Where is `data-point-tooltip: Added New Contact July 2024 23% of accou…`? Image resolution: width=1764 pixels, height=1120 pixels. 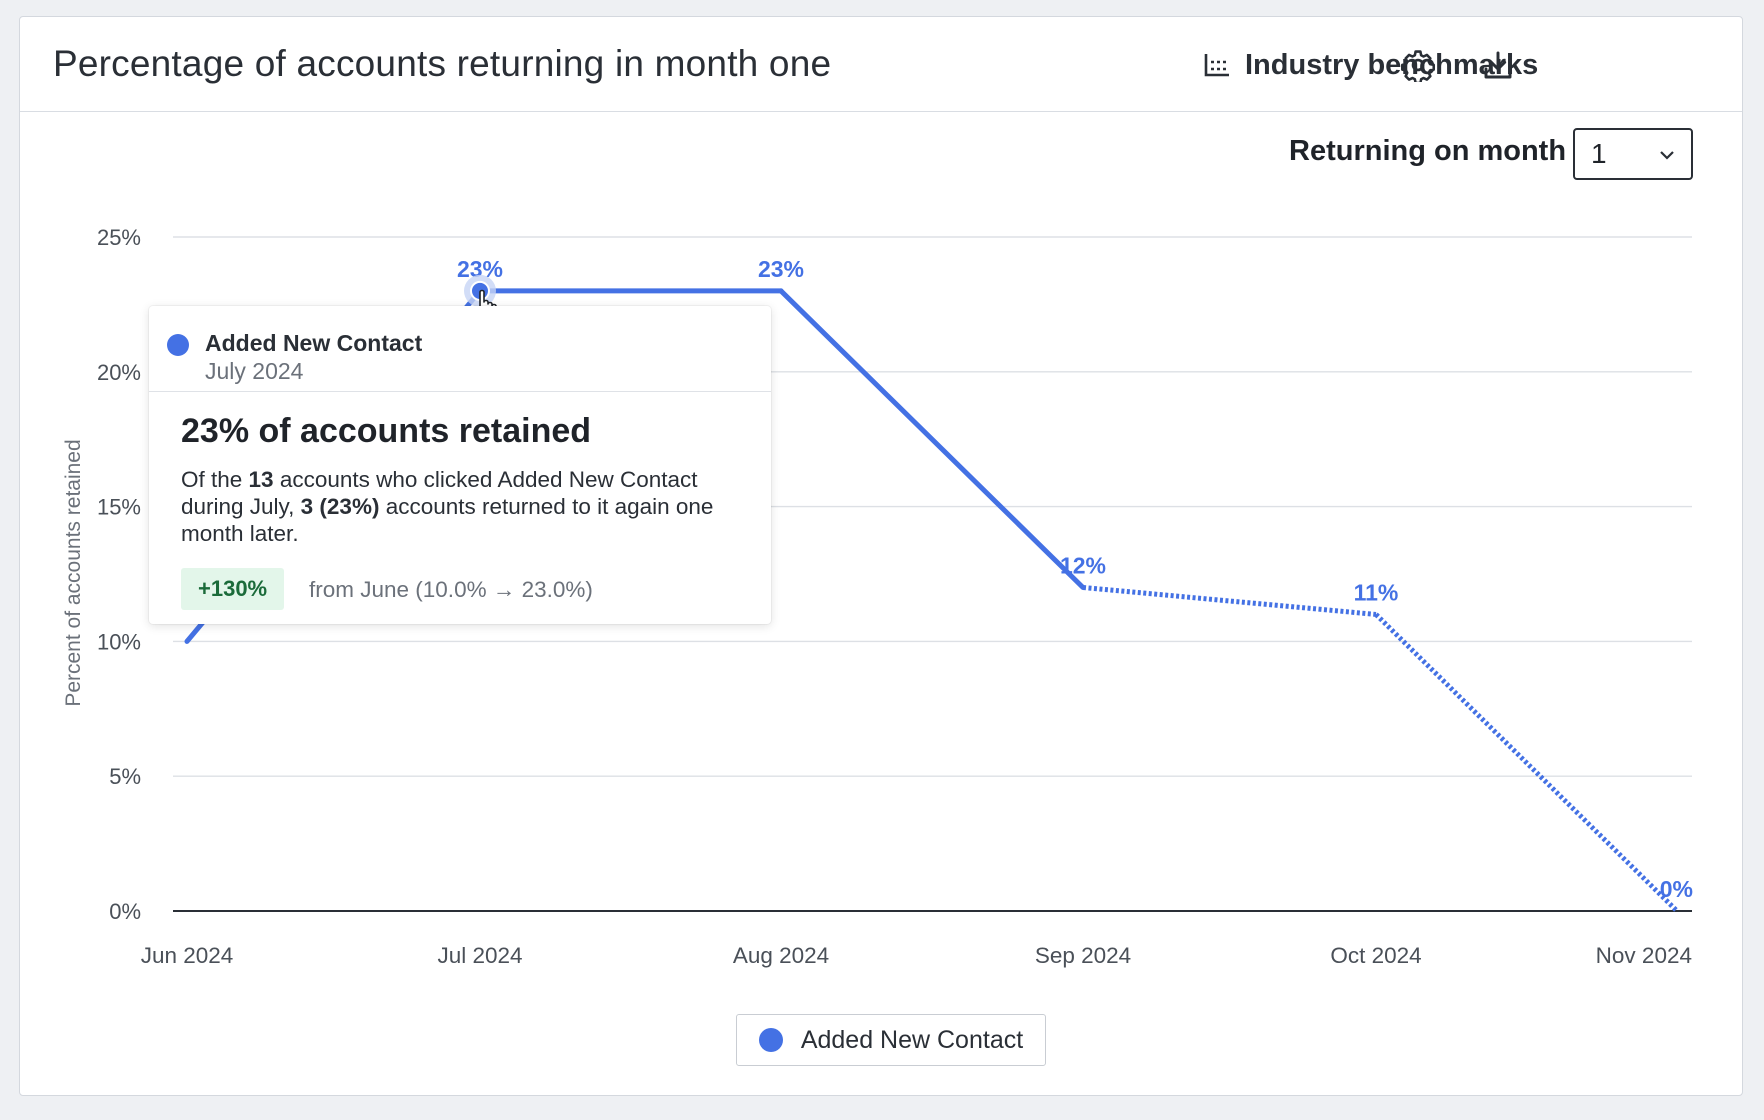 data-point-tooltip: Added New Contact July 2024 23% of accou… is located at coordinates (460, 465).